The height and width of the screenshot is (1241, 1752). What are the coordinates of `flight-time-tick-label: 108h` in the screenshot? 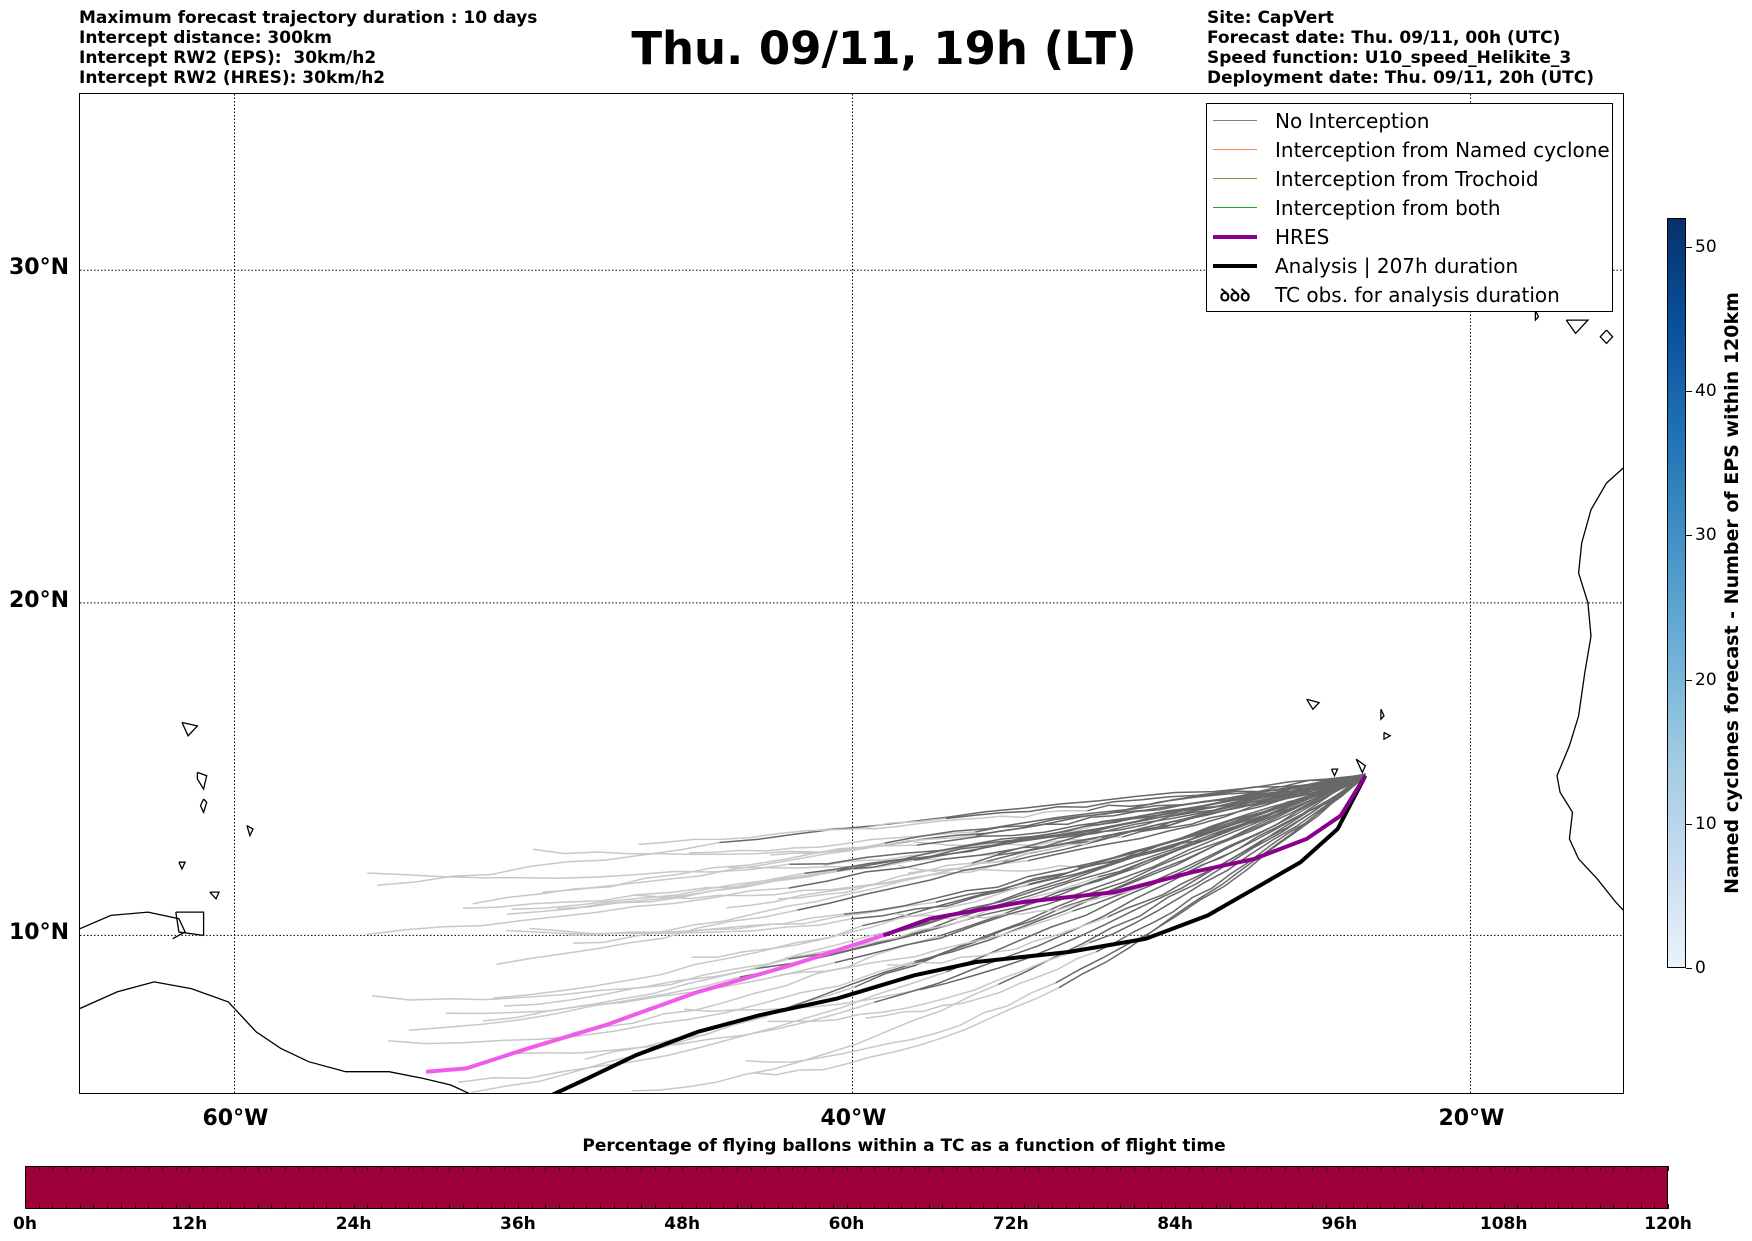 It's located at (1503, 1224).